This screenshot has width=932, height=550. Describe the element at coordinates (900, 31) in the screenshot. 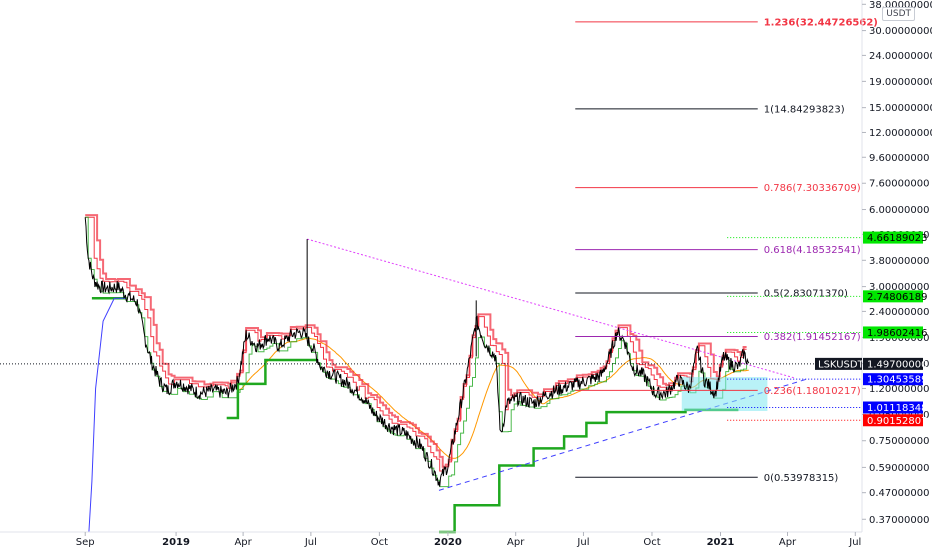

I see `y-tick-label: 30.00000000` at that location.